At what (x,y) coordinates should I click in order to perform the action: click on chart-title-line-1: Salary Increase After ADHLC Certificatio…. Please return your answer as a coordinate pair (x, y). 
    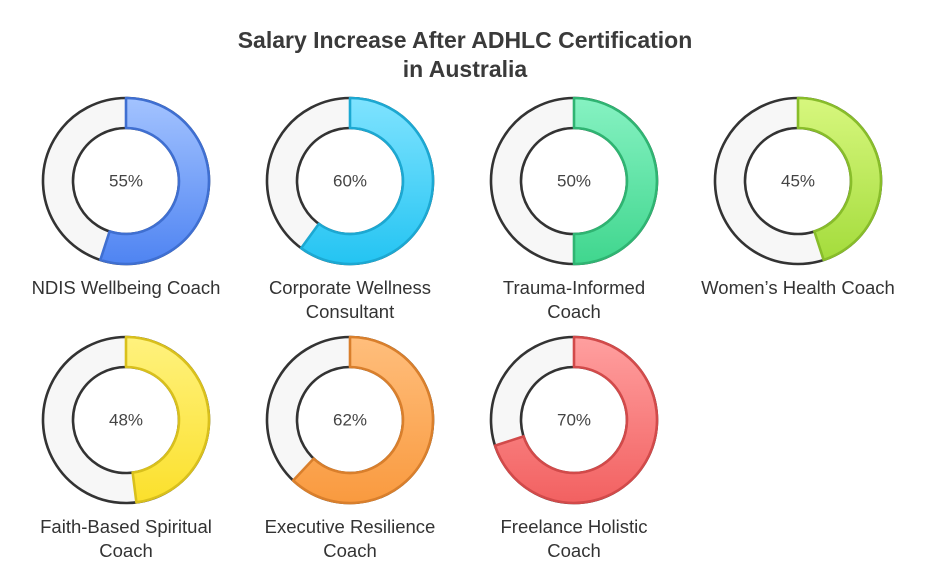
    Looking at the image, I should click on (465, 40).